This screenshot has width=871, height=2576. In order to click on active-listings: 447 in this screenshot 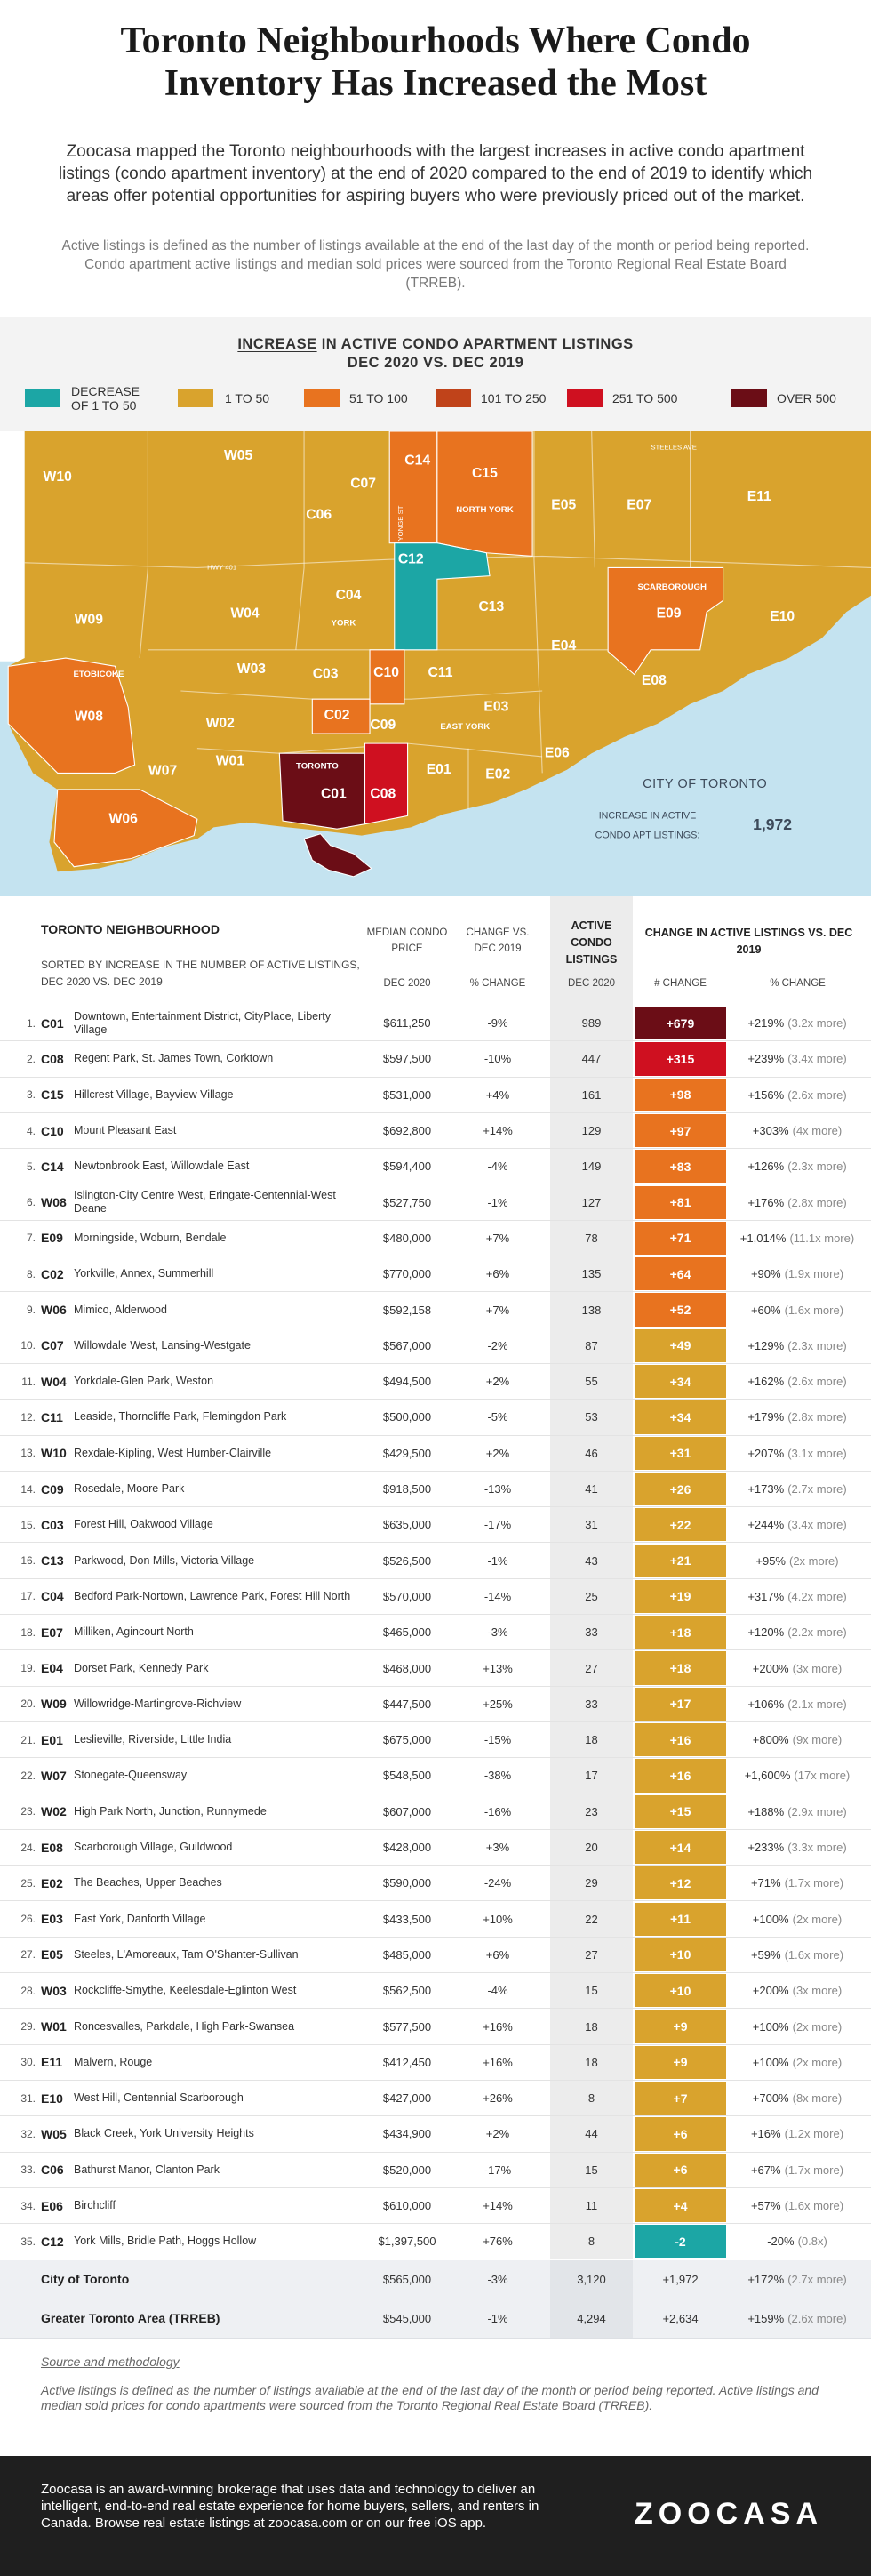, I will do `click(591, 1059)`.